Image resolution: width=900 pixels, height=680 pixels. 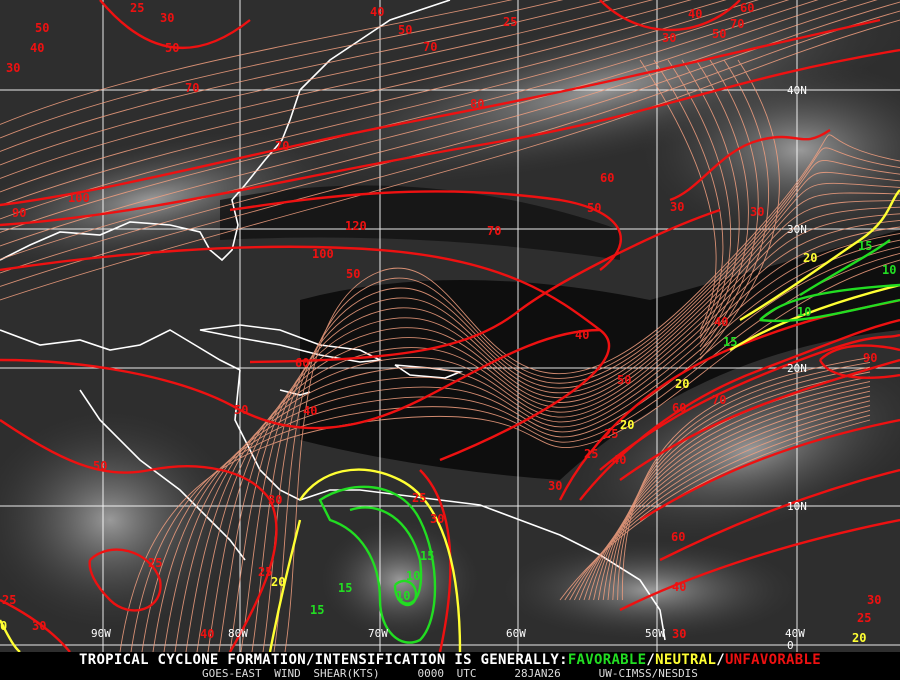 I want to click on unfavorable-contour-label: 50, so click(x=241, y=410).